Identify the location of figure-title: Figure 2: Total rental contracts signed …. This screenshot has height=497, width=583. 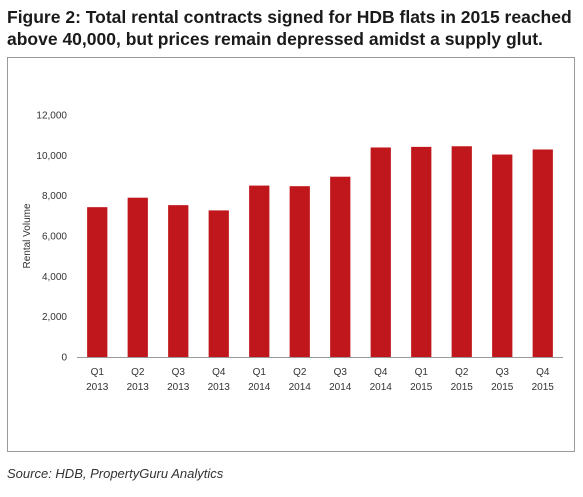
(289, 28).